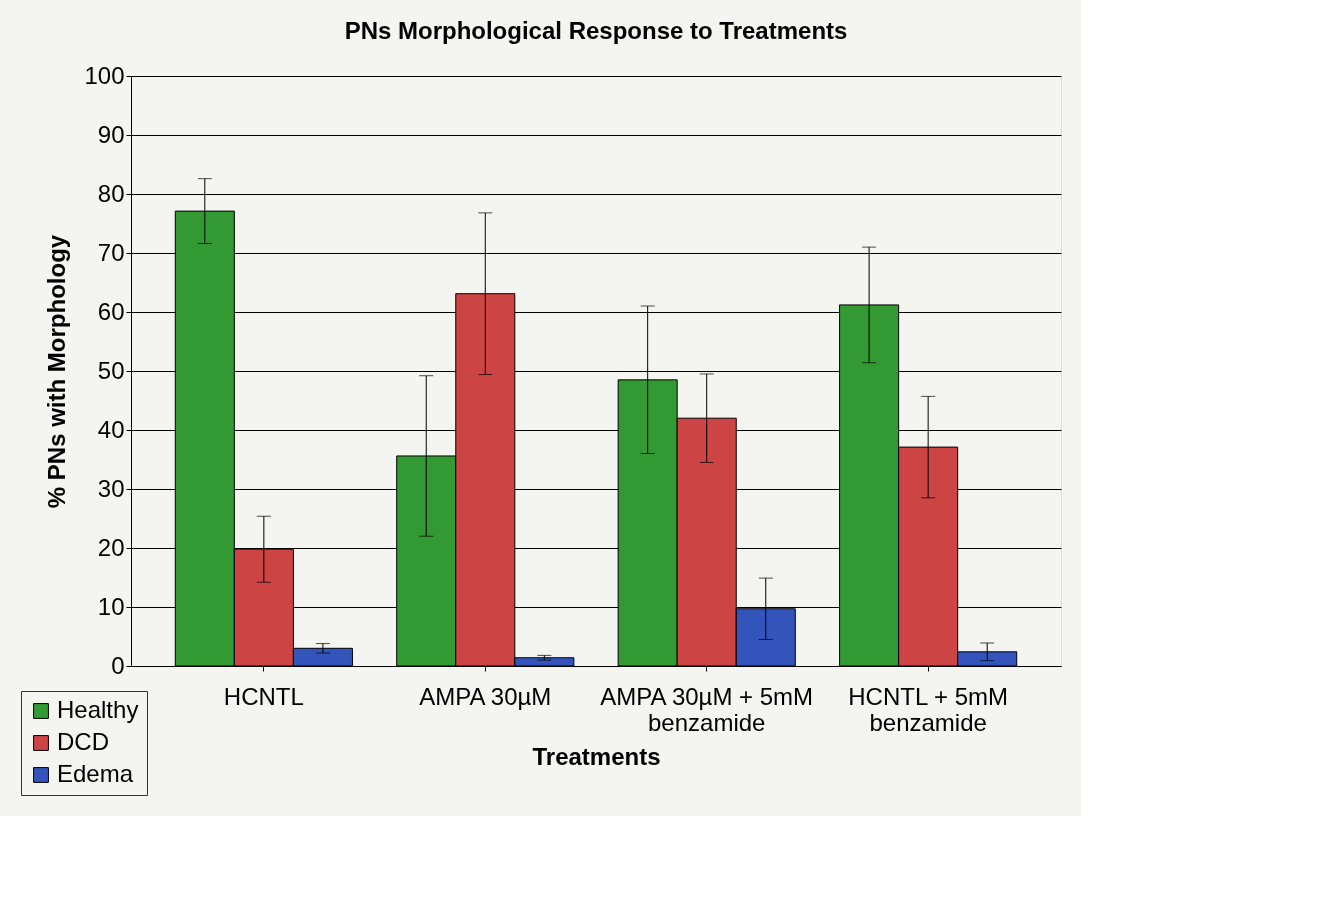 Image resolution: width=1330 pixels, height=898 pixels. Describe the element at coordinates (928, 709) in the screenshot. I see `x-tick-label: HCNTL + 5mM benzamide` at that location.